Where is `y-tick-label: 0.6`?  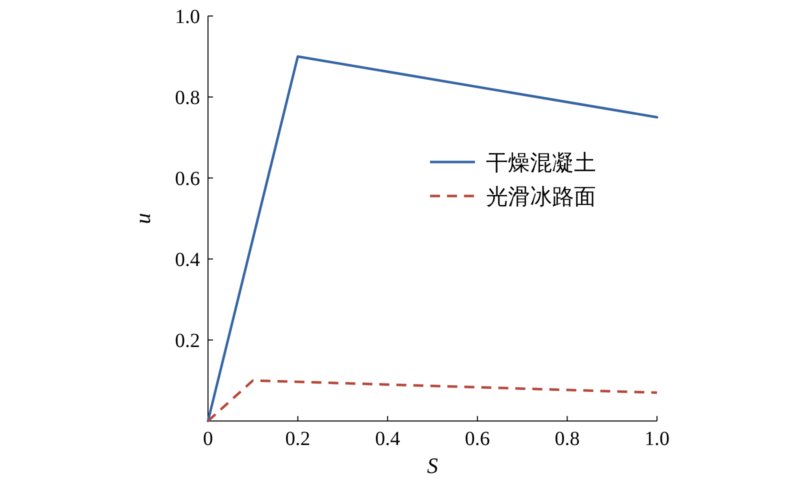
y-tick-label: 0.6 is located at coordinates (187, 179).